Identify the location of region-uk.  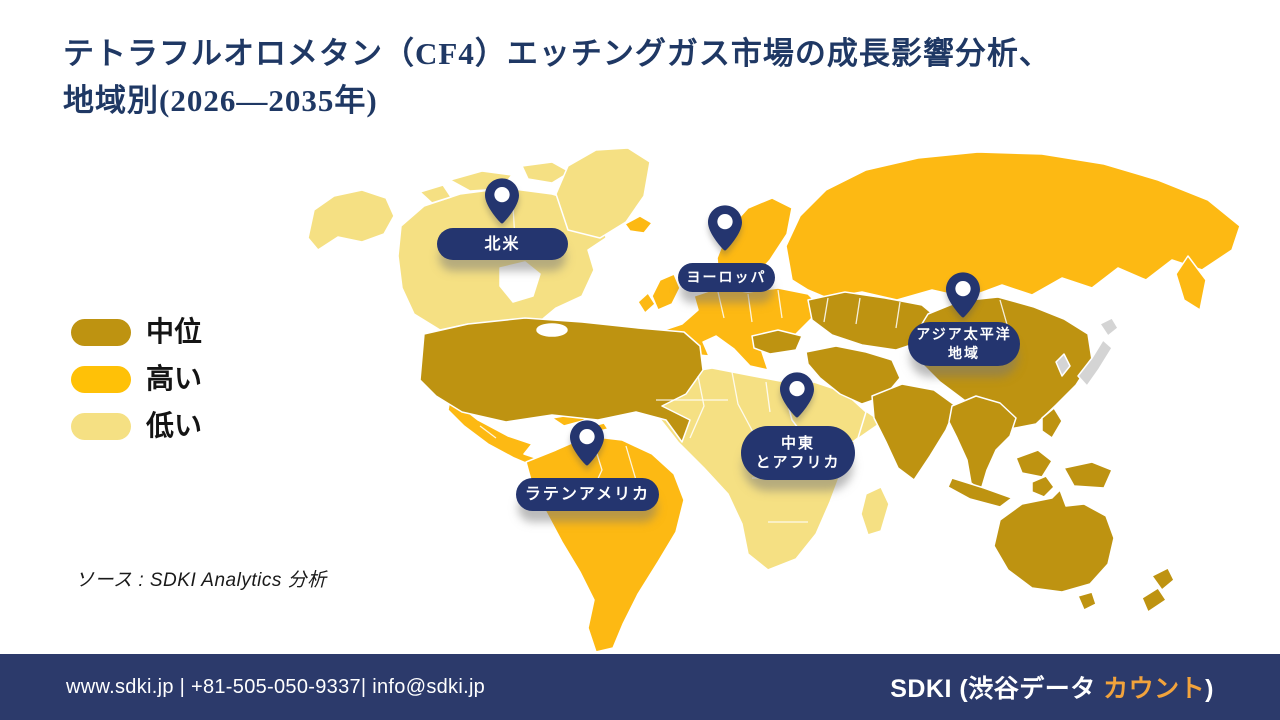
(666, 292).